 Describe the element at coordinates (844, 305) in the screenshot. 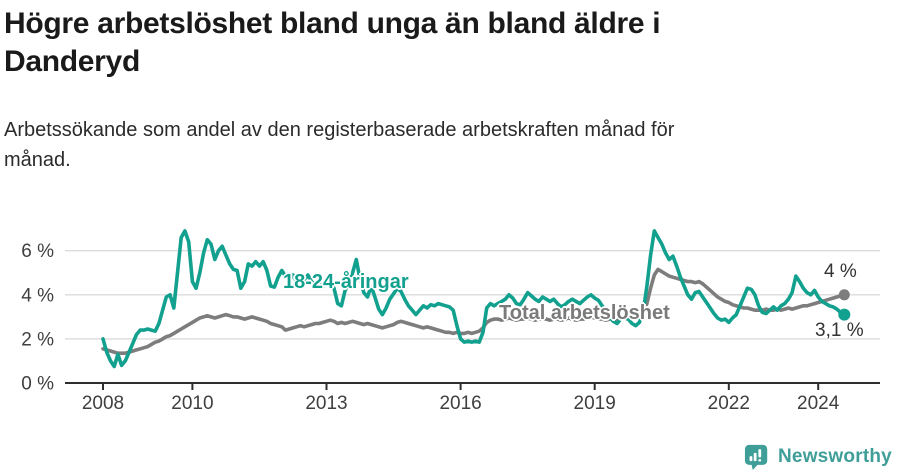

I see `dot-group` at that location.